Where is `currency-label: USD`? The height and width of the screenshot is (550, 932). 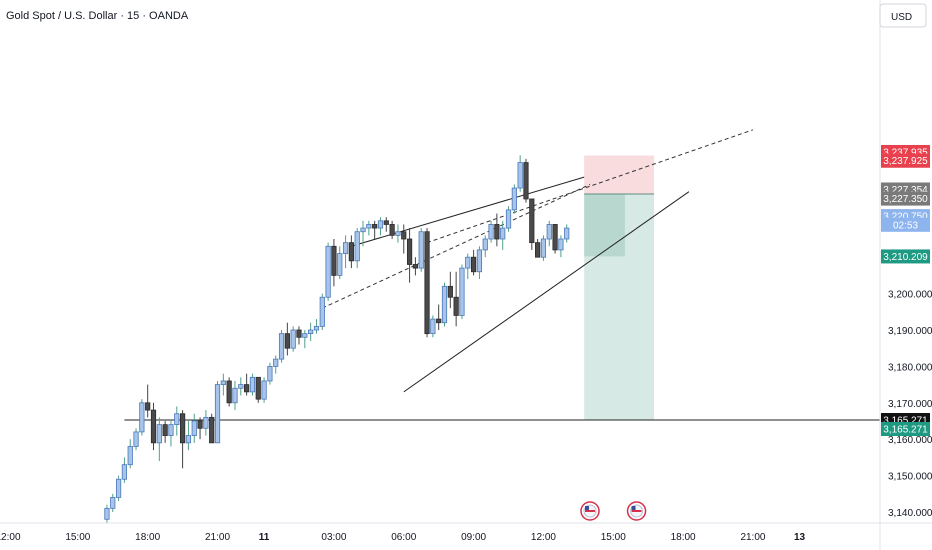 currency-label: USD is located at coordinates (901, 17).